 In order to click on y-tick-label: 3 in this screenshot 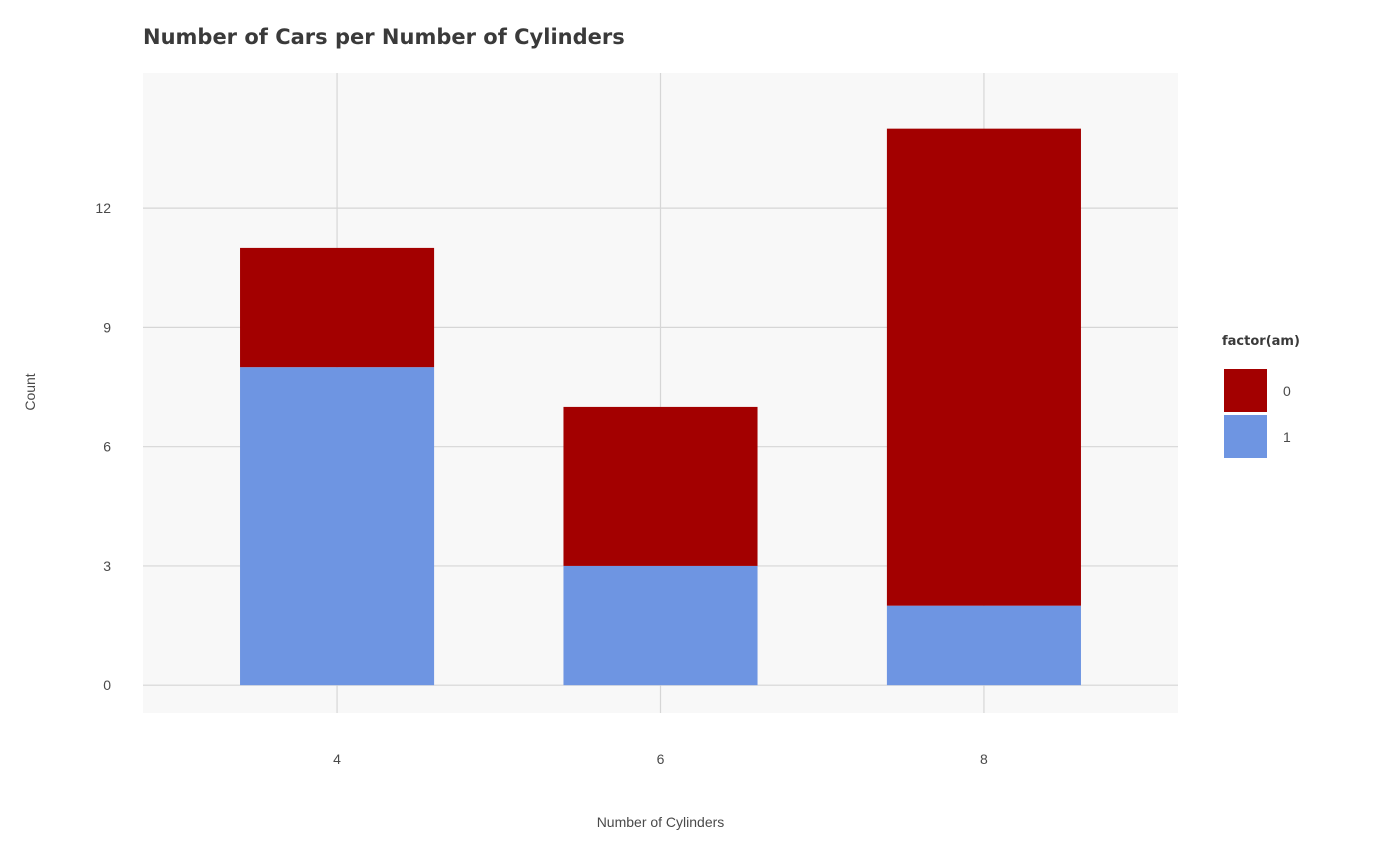, I will do `click(107, 566)`.